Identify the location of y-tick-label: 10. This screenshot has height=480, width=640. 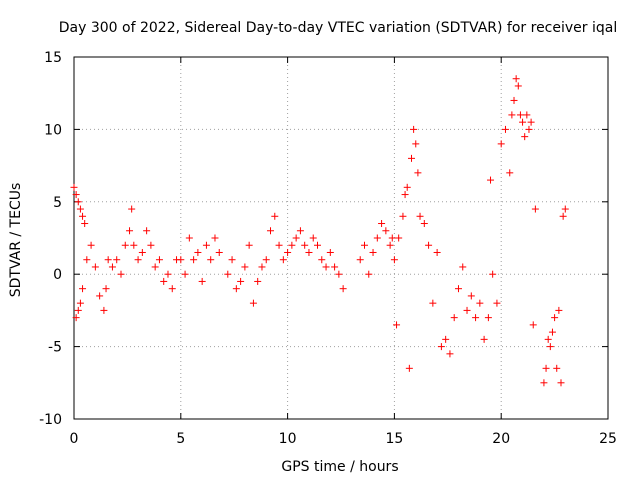
(53, 130).